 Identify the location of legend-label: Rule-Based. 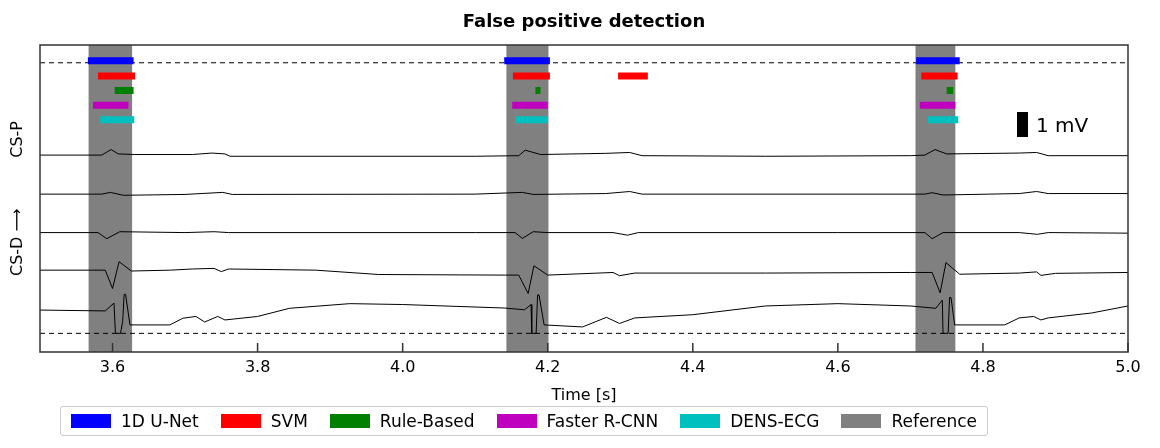
(427, 421).